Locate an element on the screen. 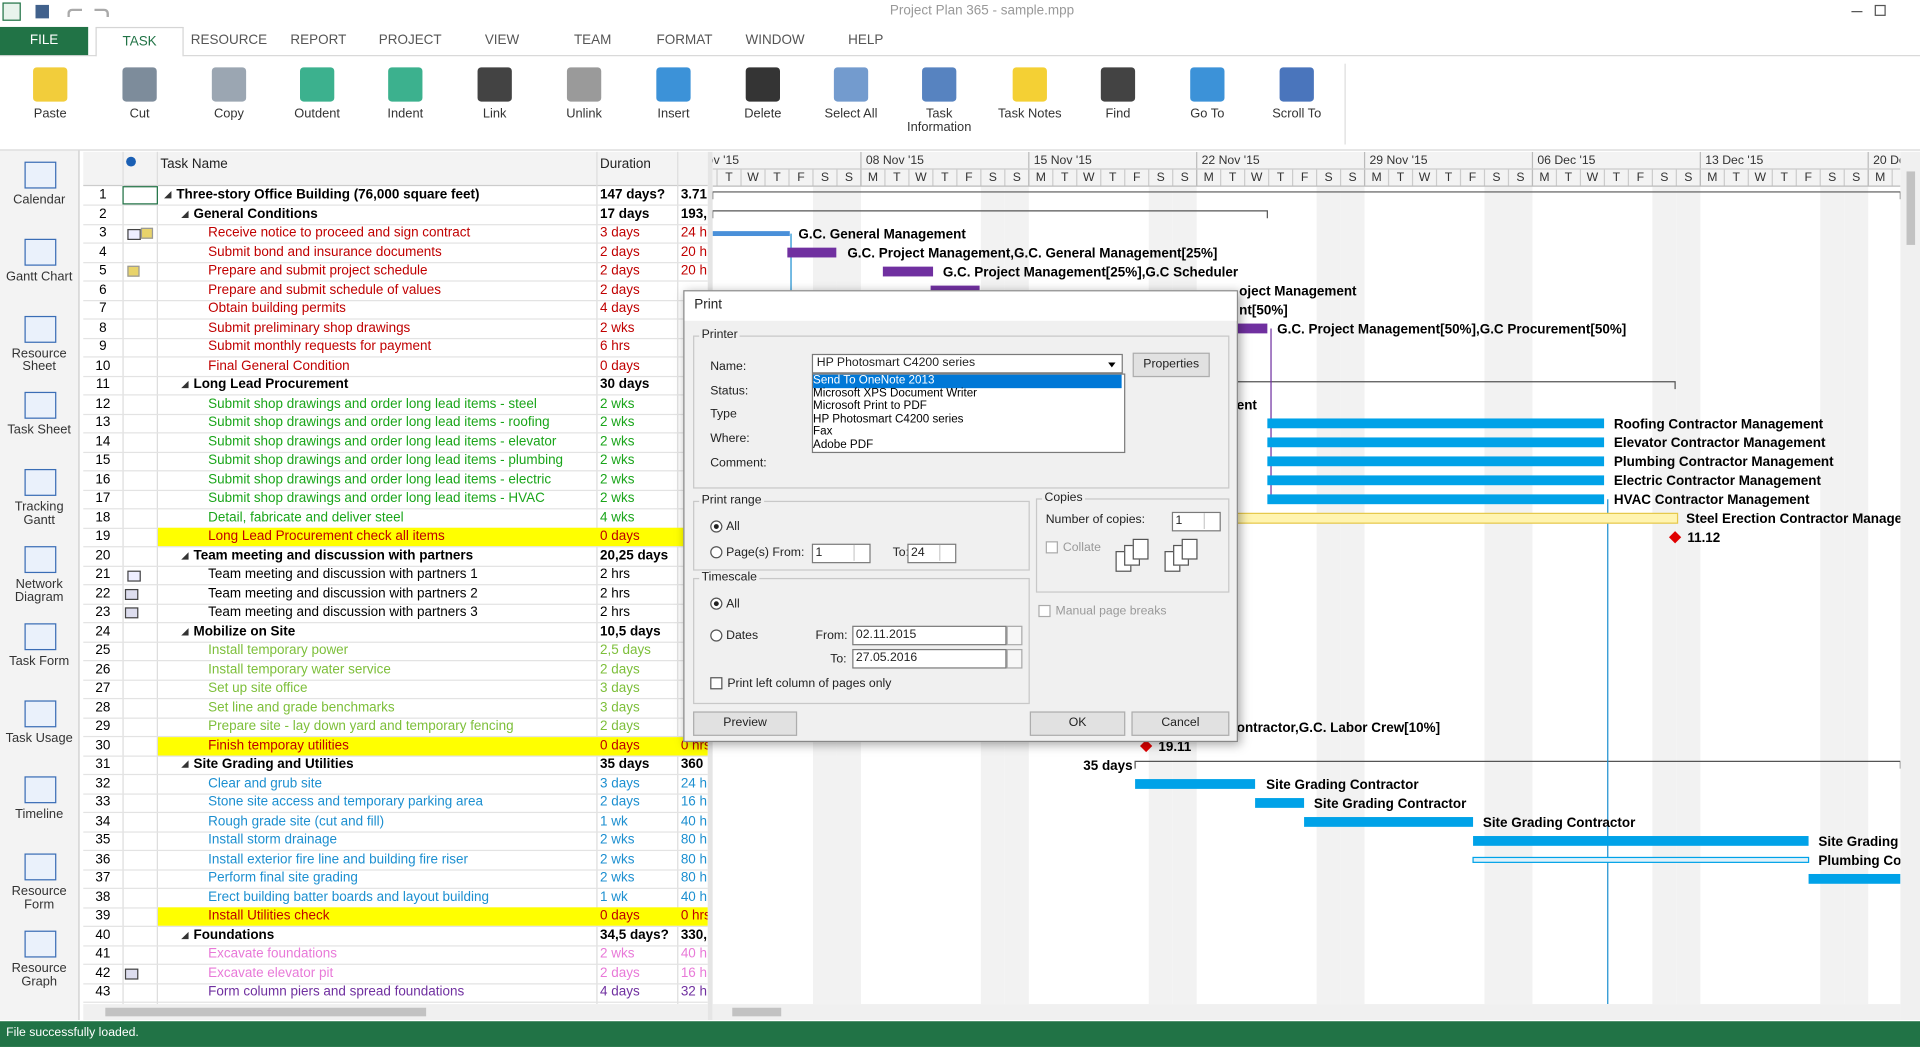  ribbon-tab: TASK is located at coordinates (139, 42).